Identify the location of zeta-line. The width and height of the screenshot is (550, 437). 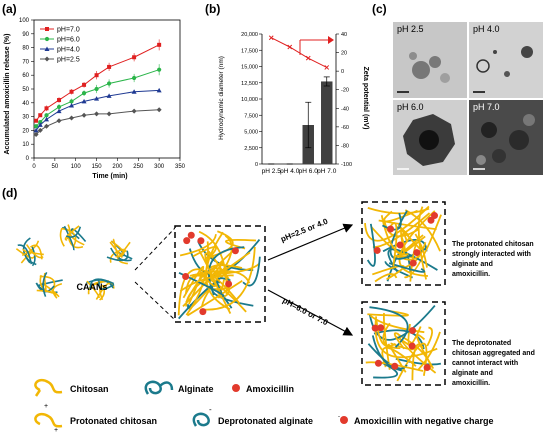
(299, 52).